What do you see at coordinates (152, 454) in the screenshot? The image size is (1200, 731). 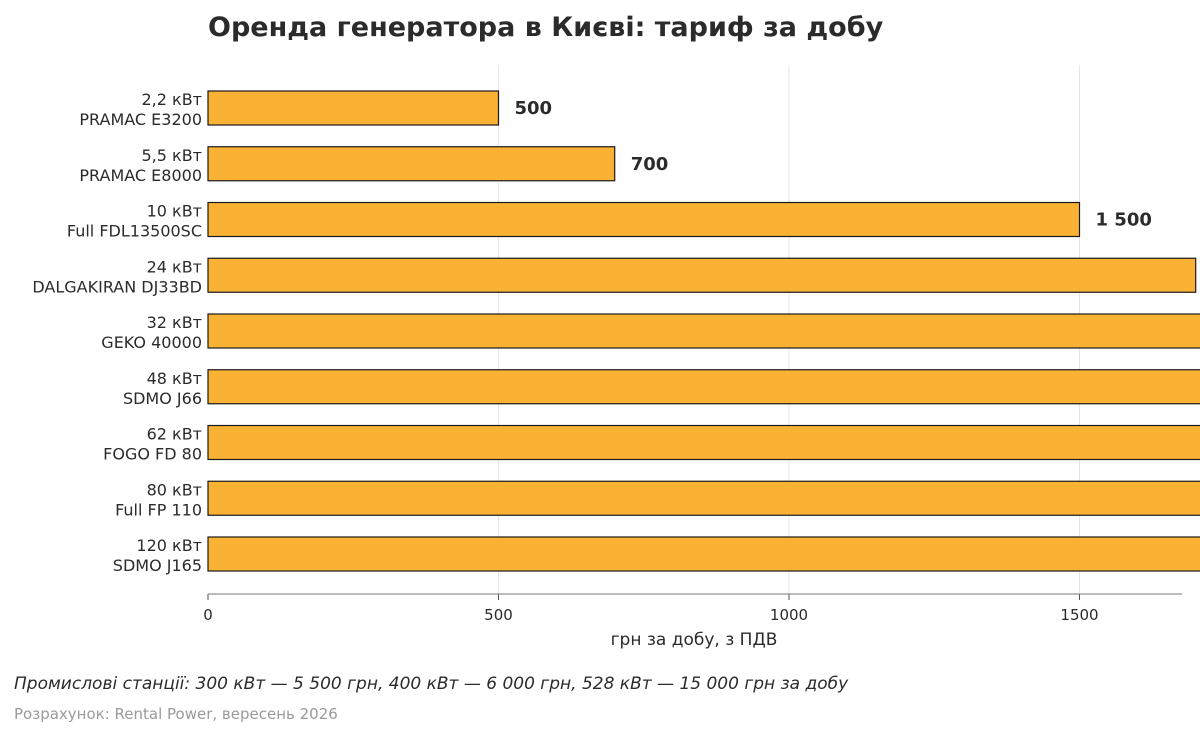 I see `category-label-model: FOGO FD 80` at bounding box center [152, 454].